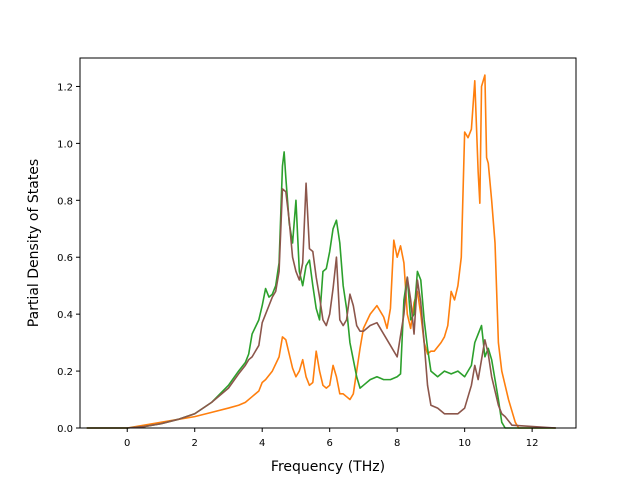 Image resolution: width=640 pixels, height=480 pixels. I want to click on y-tick-label: 1.2, so click(65, 87).